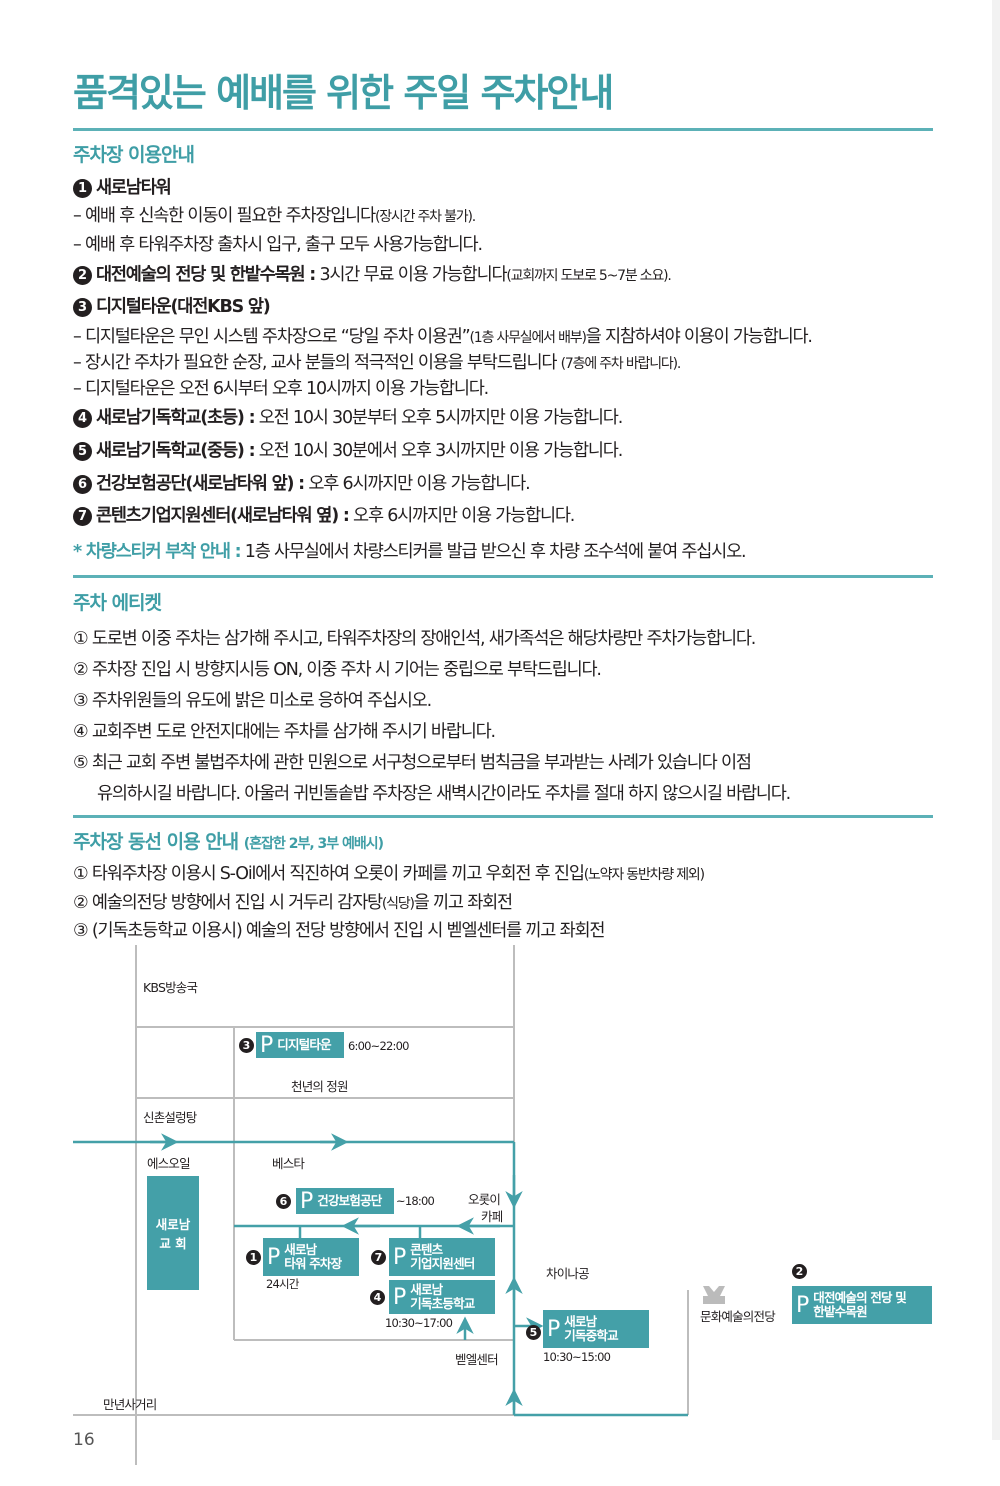 The image size is (1000, 1486). I want to click on landmark-arts: 문화예술의전당, so click(738, 1316).